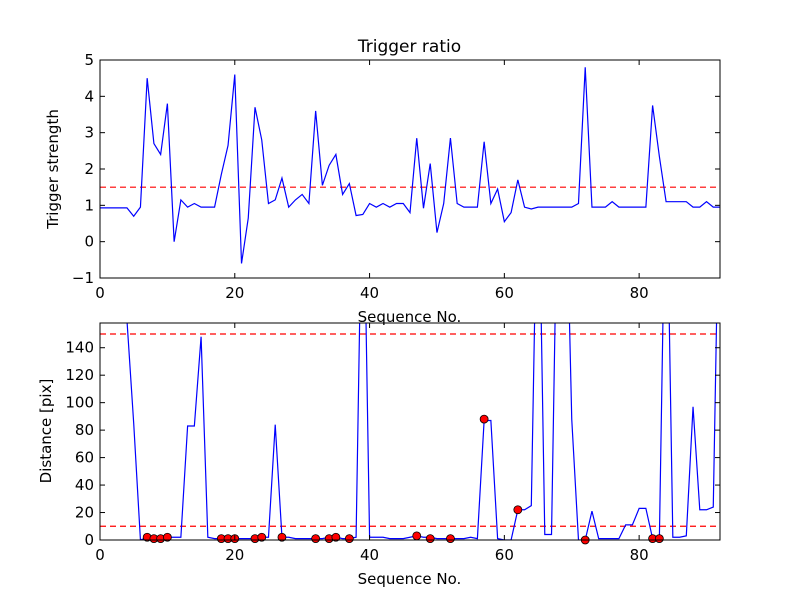 The image size is (800, 600). I want to click on y-tick-label: 20, so click(84, 513).